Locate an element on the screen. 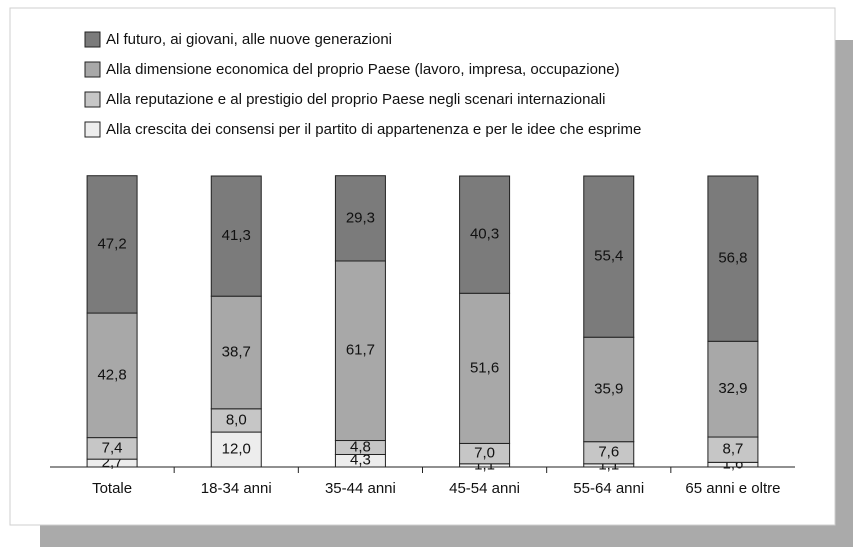 The width and height of the screenshot is (853, 547). x-tick-label: 65 anni e oltre is located at coordinates (732, 488).